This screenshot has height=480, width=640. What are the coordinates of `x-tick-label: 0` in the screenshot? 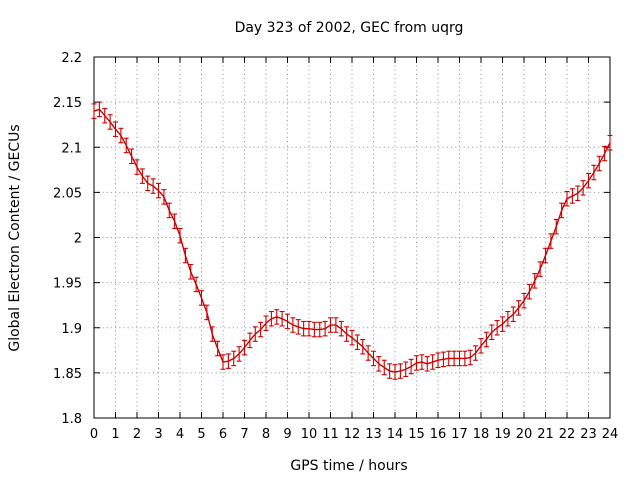 It's located at (94, 434).